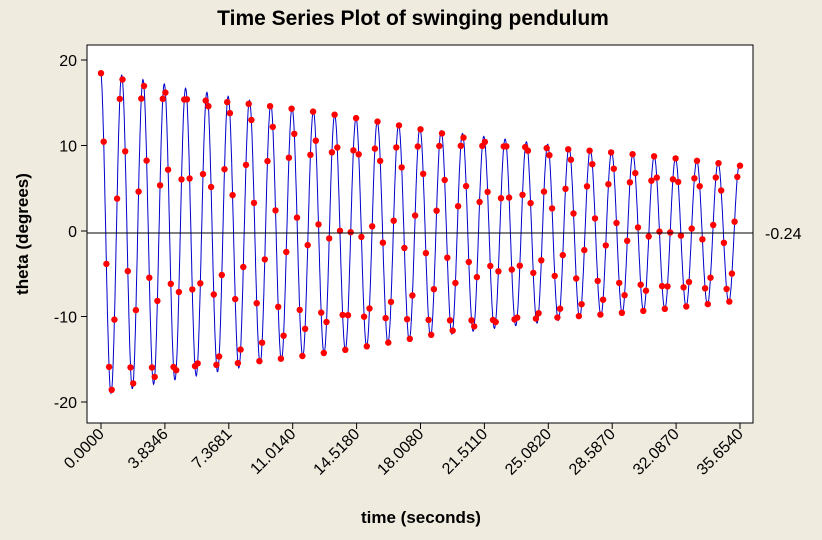  I want to click on x-tick-label: 35.6540, so click(720, 452).